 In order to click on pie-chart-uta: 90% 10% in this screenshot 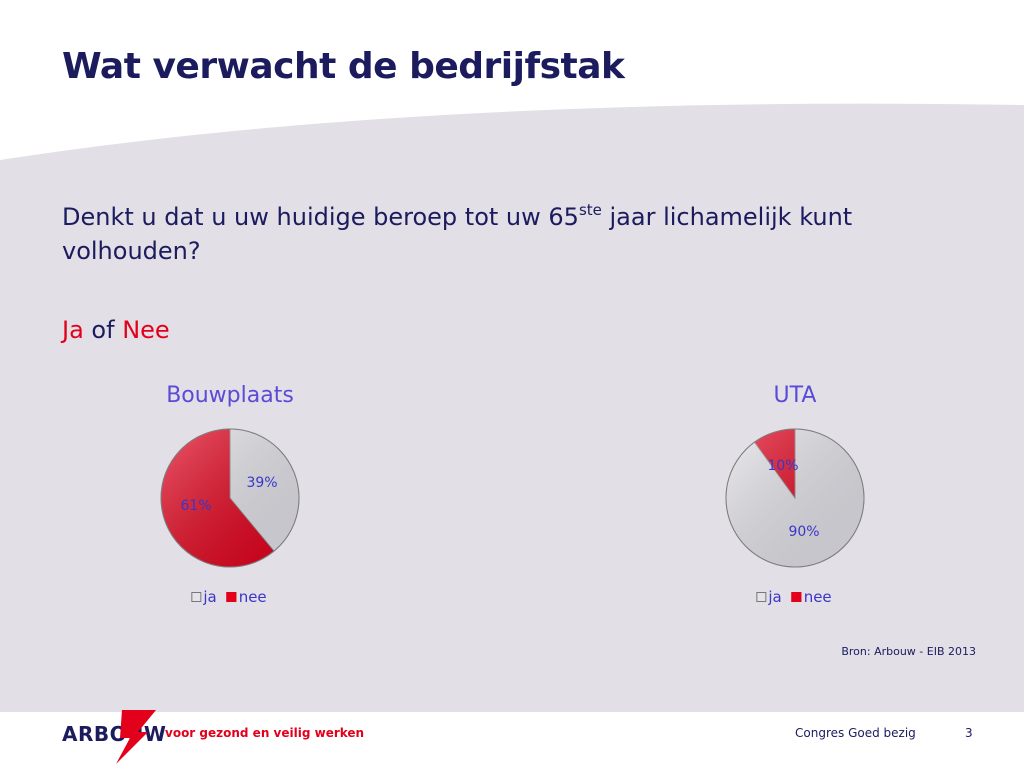, I will do `click(795, 498)`.